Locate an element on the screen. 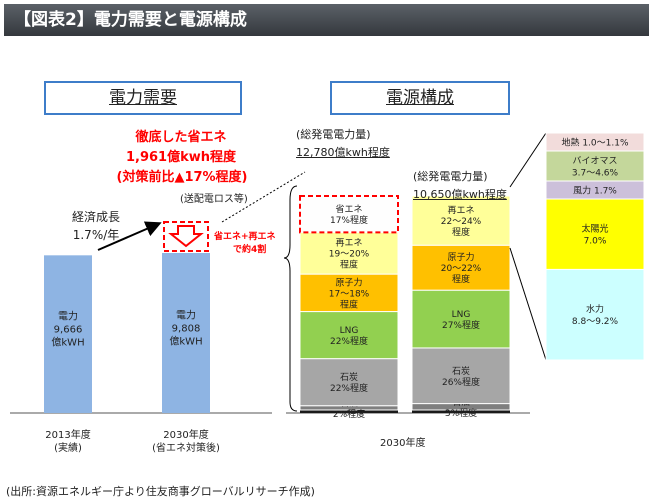 The height and width of the screenshot is (503, 653). demand-category-2013: 2013年度(実績) is located at coordinates (67, 441).